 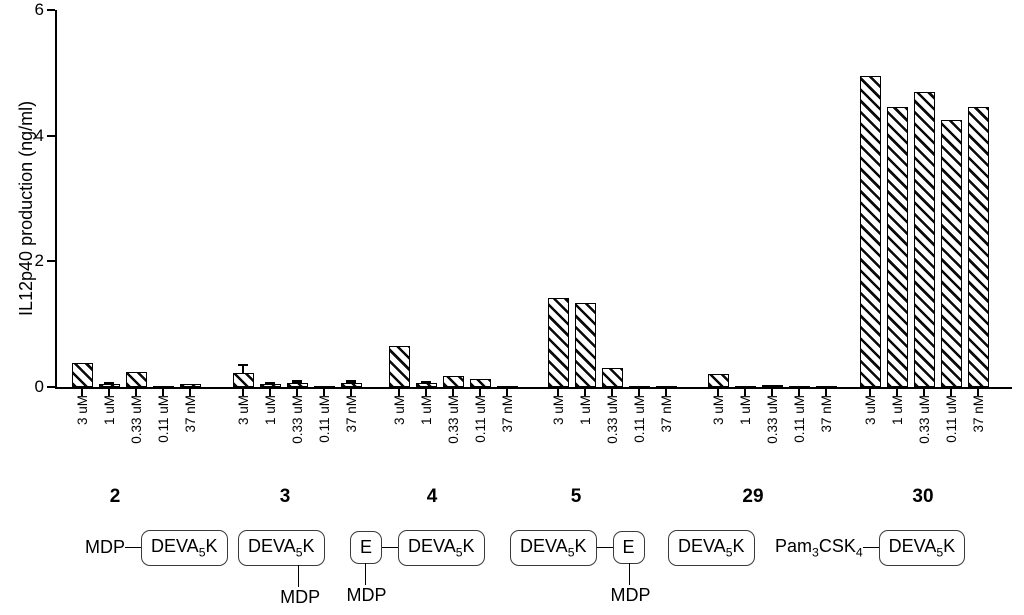 I want to click on structure-text: Pam3CSK4, so click(x=819, y=548).